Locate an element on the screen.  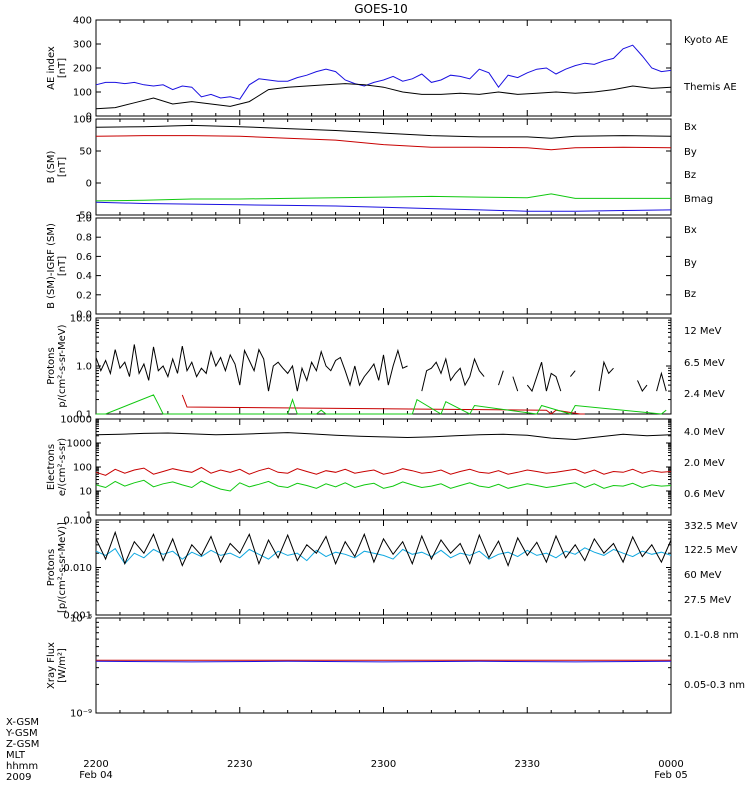
legend-label: 0.1-0.8 nm is located at coordinates (711, 635).